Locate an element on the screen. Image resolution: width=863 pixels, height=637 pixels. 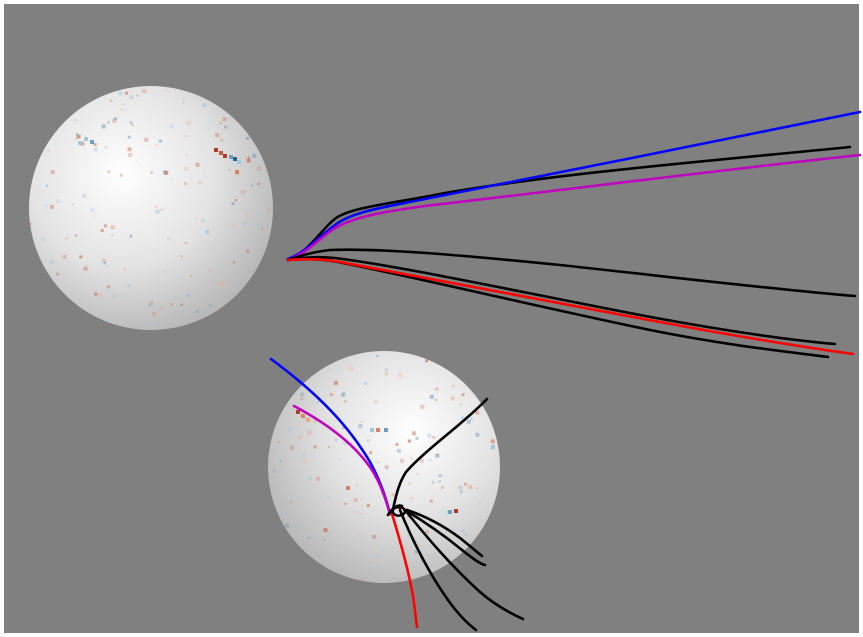
trajectory-upper-black-mid is located at coordinates (571, 273).